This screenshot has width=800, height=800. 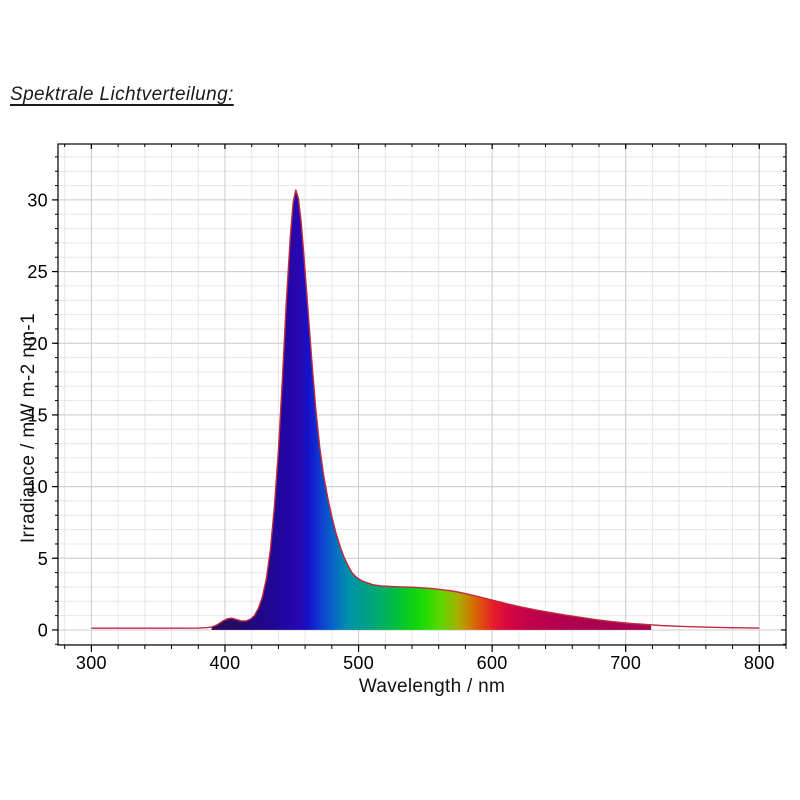 I want to click on x-tick-label: 500, so click(x=358, y=663).